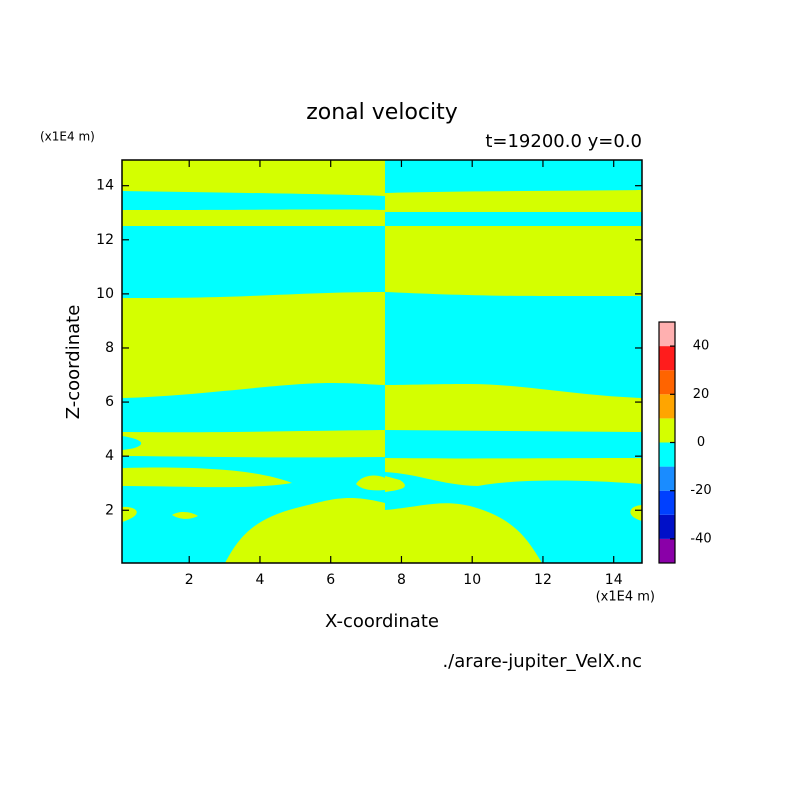  Describe the element at coordinates (109, 456) in the screenshot. I see `y-tick-label: 4` at that location.